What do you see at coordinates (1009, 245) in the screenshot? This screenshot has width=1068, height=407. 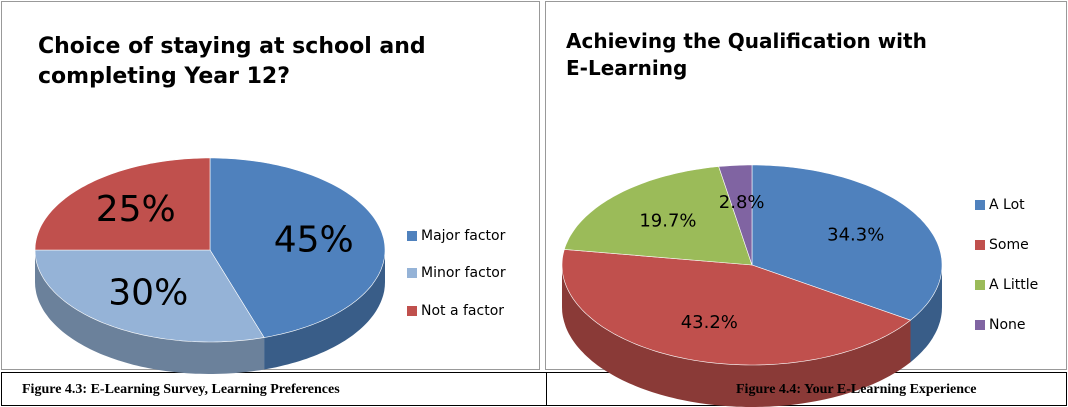 I see `legend-label: Some` at bounding box center [1009, 245].